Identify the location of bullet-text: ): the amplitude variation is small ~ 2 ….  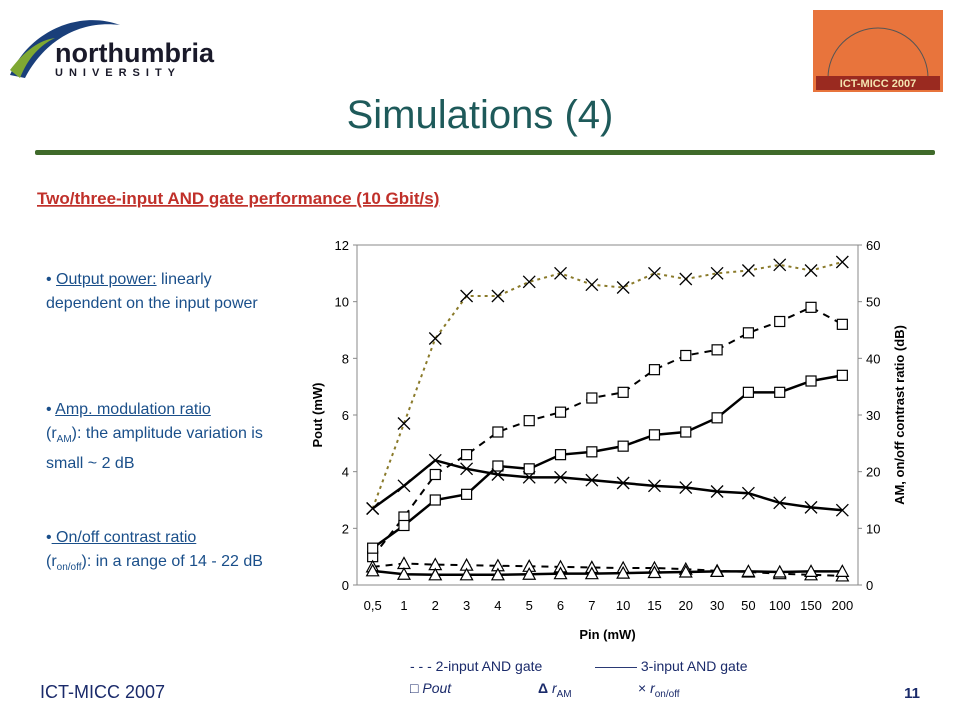
(154, 449).